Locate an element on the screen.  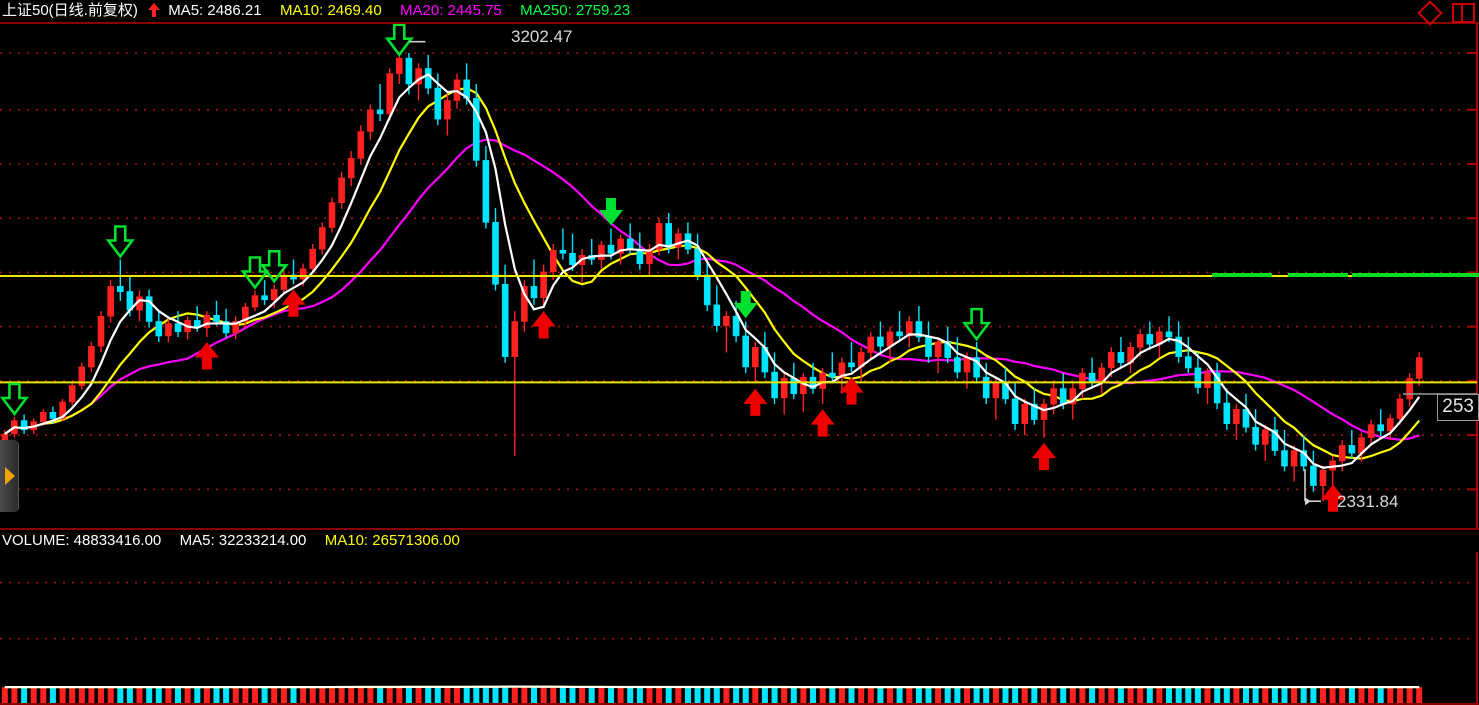
low-price-label: 2331.84 is located at coordinates (1368, 501).